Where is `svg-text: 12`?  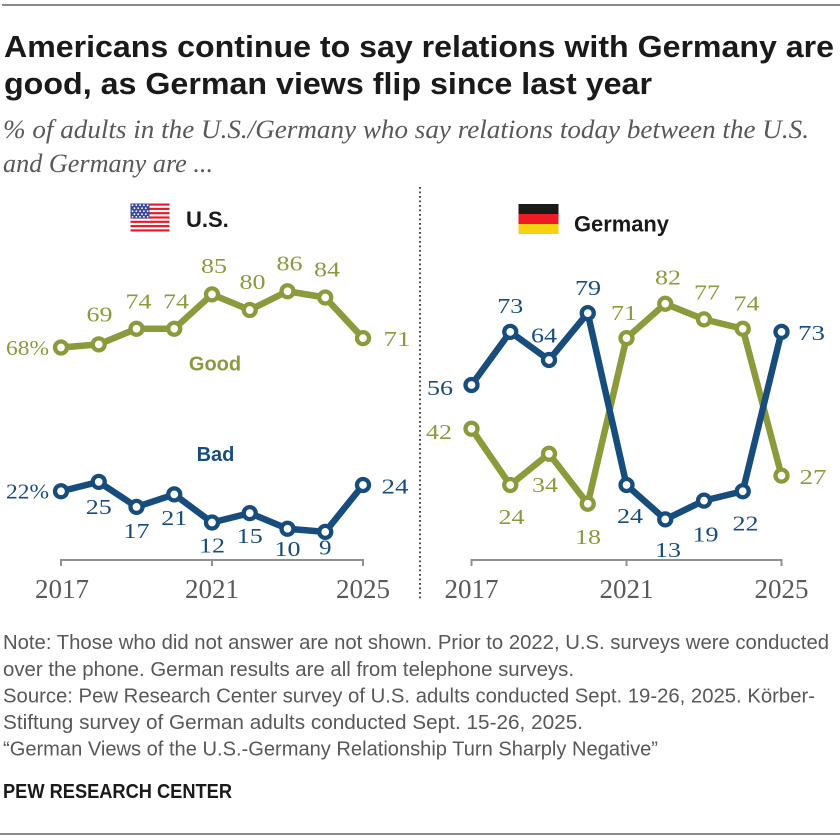 svg-text: 12 is located at coordinates (212, 546).